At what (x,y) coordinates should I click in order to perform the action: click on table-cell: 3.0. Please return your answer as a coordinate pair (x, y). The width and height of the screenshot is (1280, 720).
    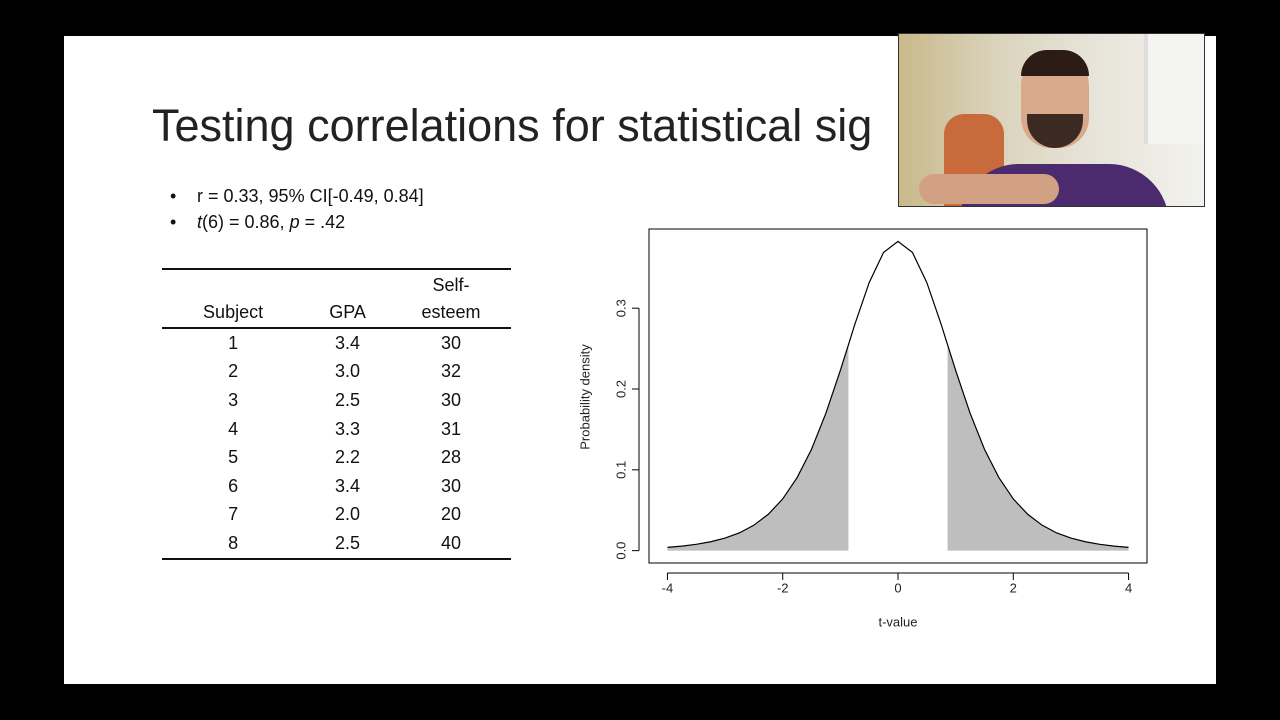
    Looking at the image, I should click on (348, 371).